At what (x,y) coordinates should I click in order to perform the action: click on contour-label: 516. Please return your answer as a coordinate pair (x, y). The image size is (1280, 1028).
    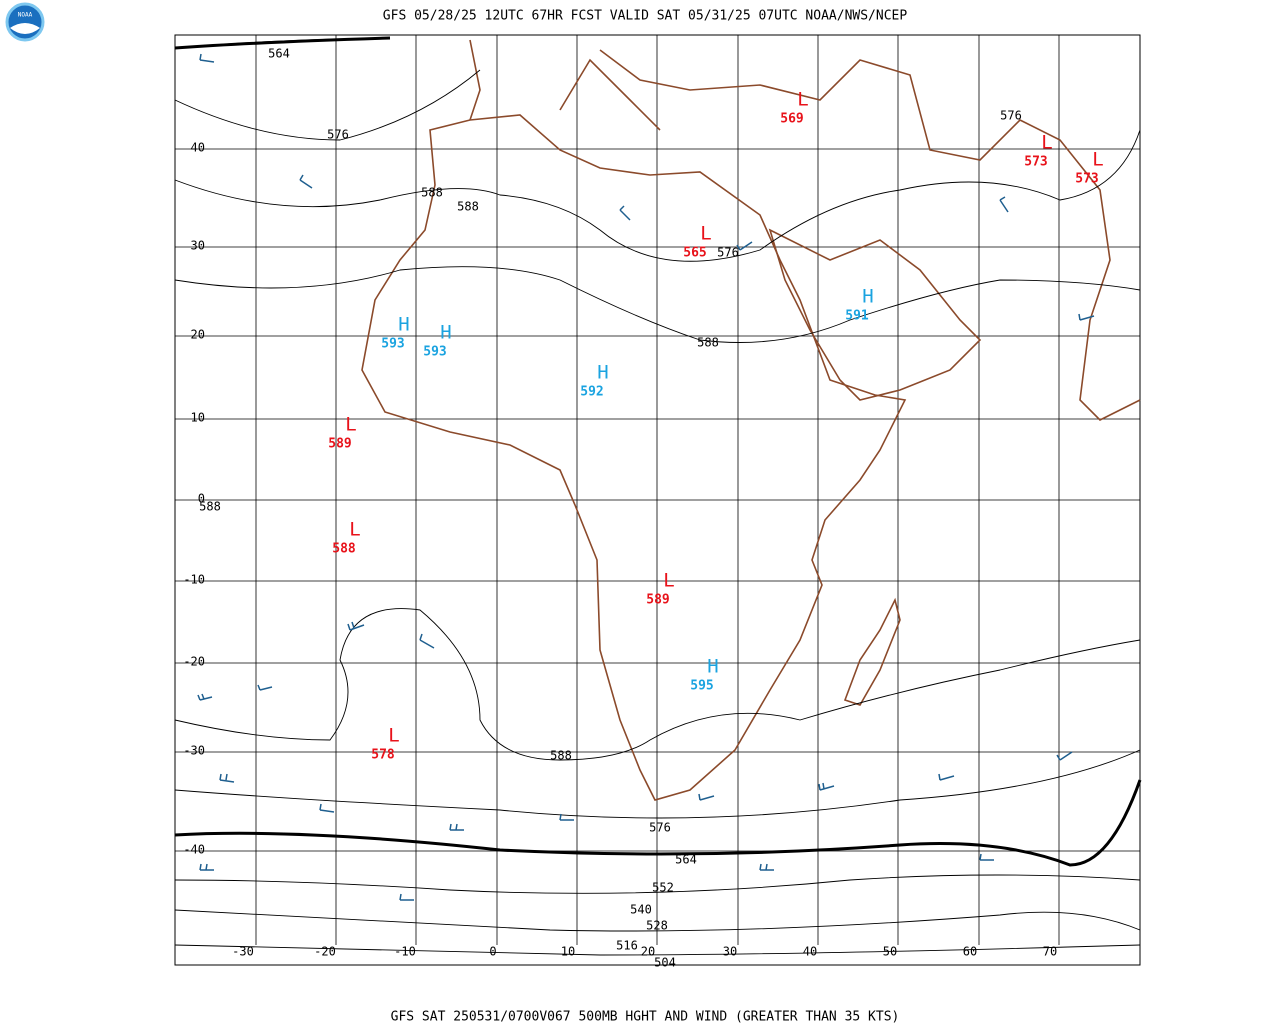
    Looking at the image, I should click on (627, 946).